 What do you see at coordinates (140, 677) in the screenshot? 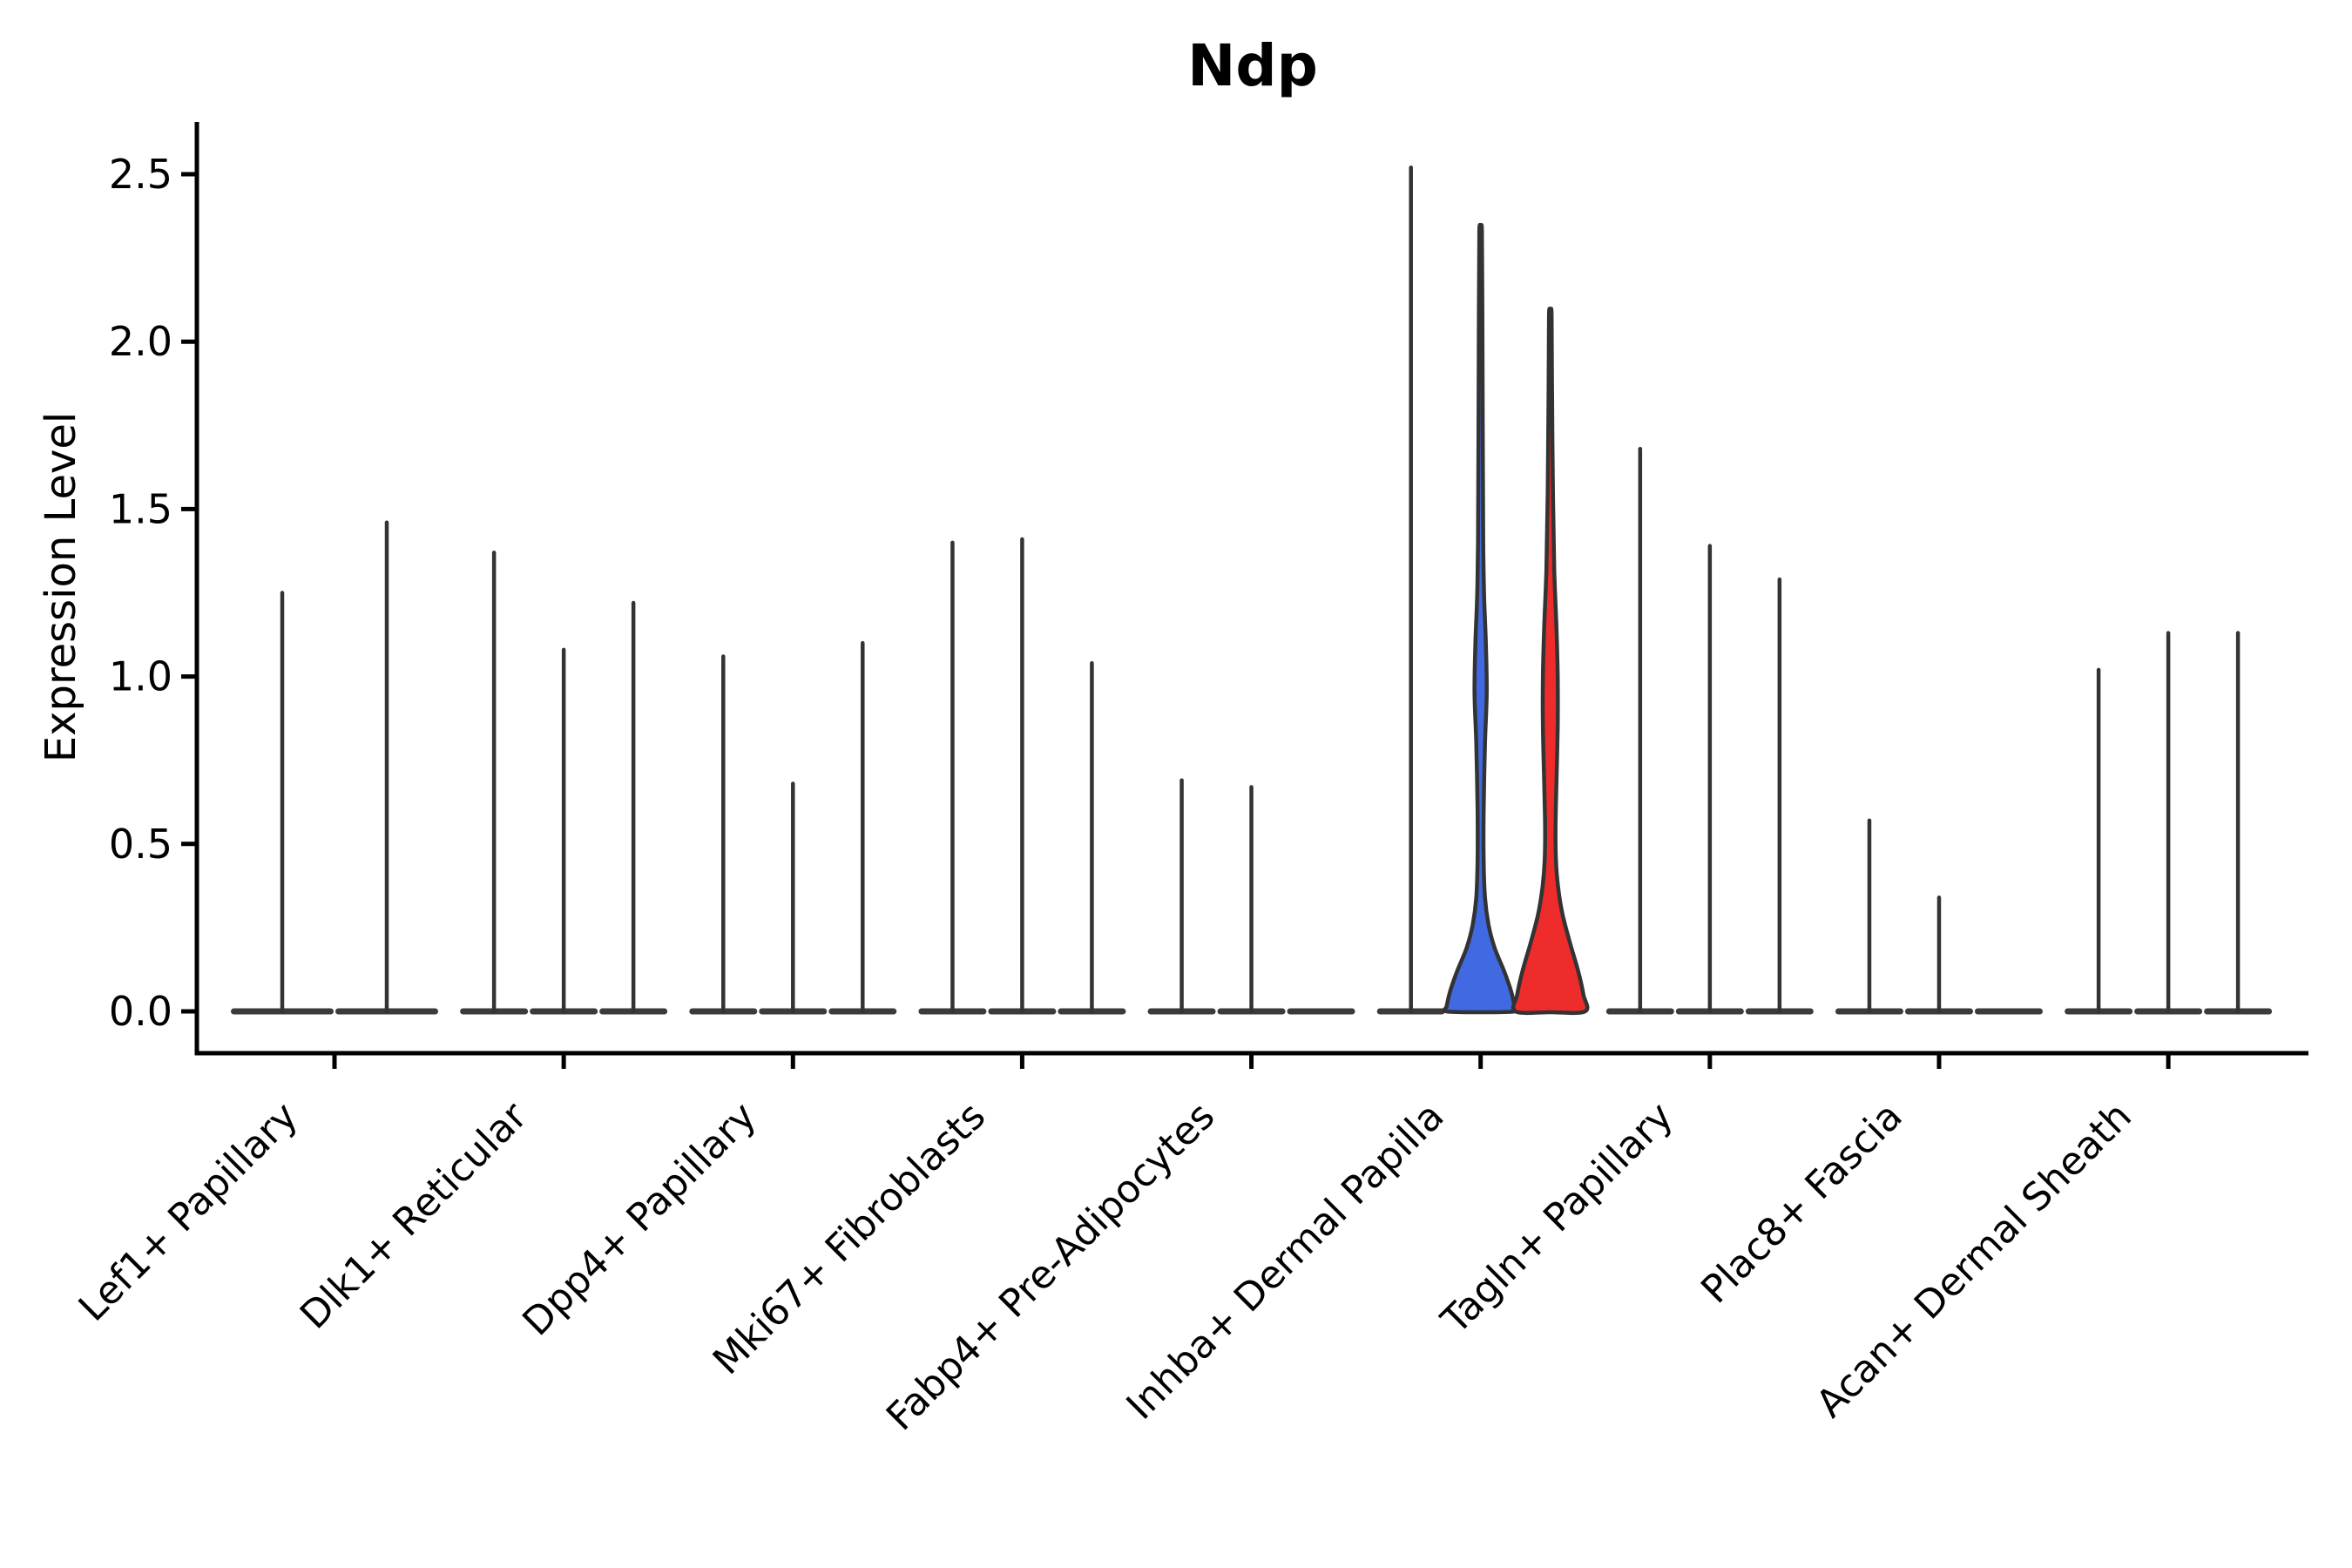
I see `y-tick-label: 1.0` at bounding box center [140, 677].